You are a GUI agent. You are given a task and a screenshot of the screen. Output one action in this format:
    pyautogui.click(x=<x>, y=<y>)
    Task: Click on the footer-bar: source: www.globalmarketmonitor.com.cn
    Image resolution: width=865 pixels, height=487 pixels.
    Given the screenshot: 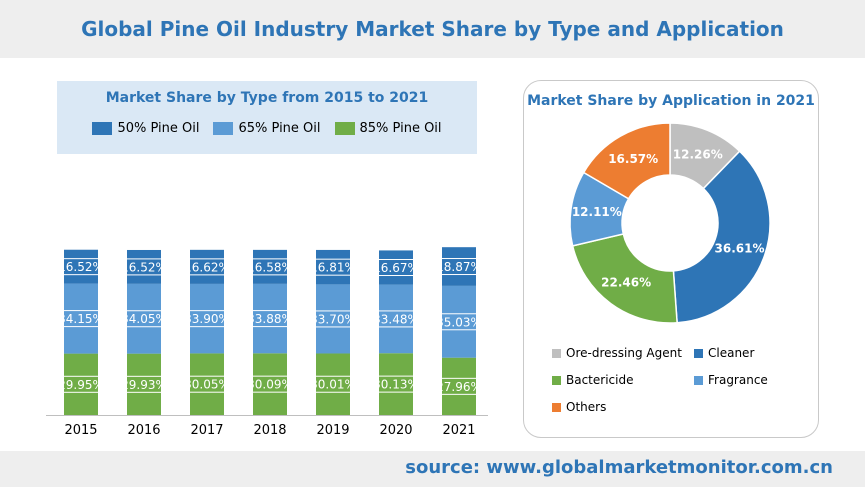 What is the action you would take?
    pyautogui.click(x=432, y=469)
    